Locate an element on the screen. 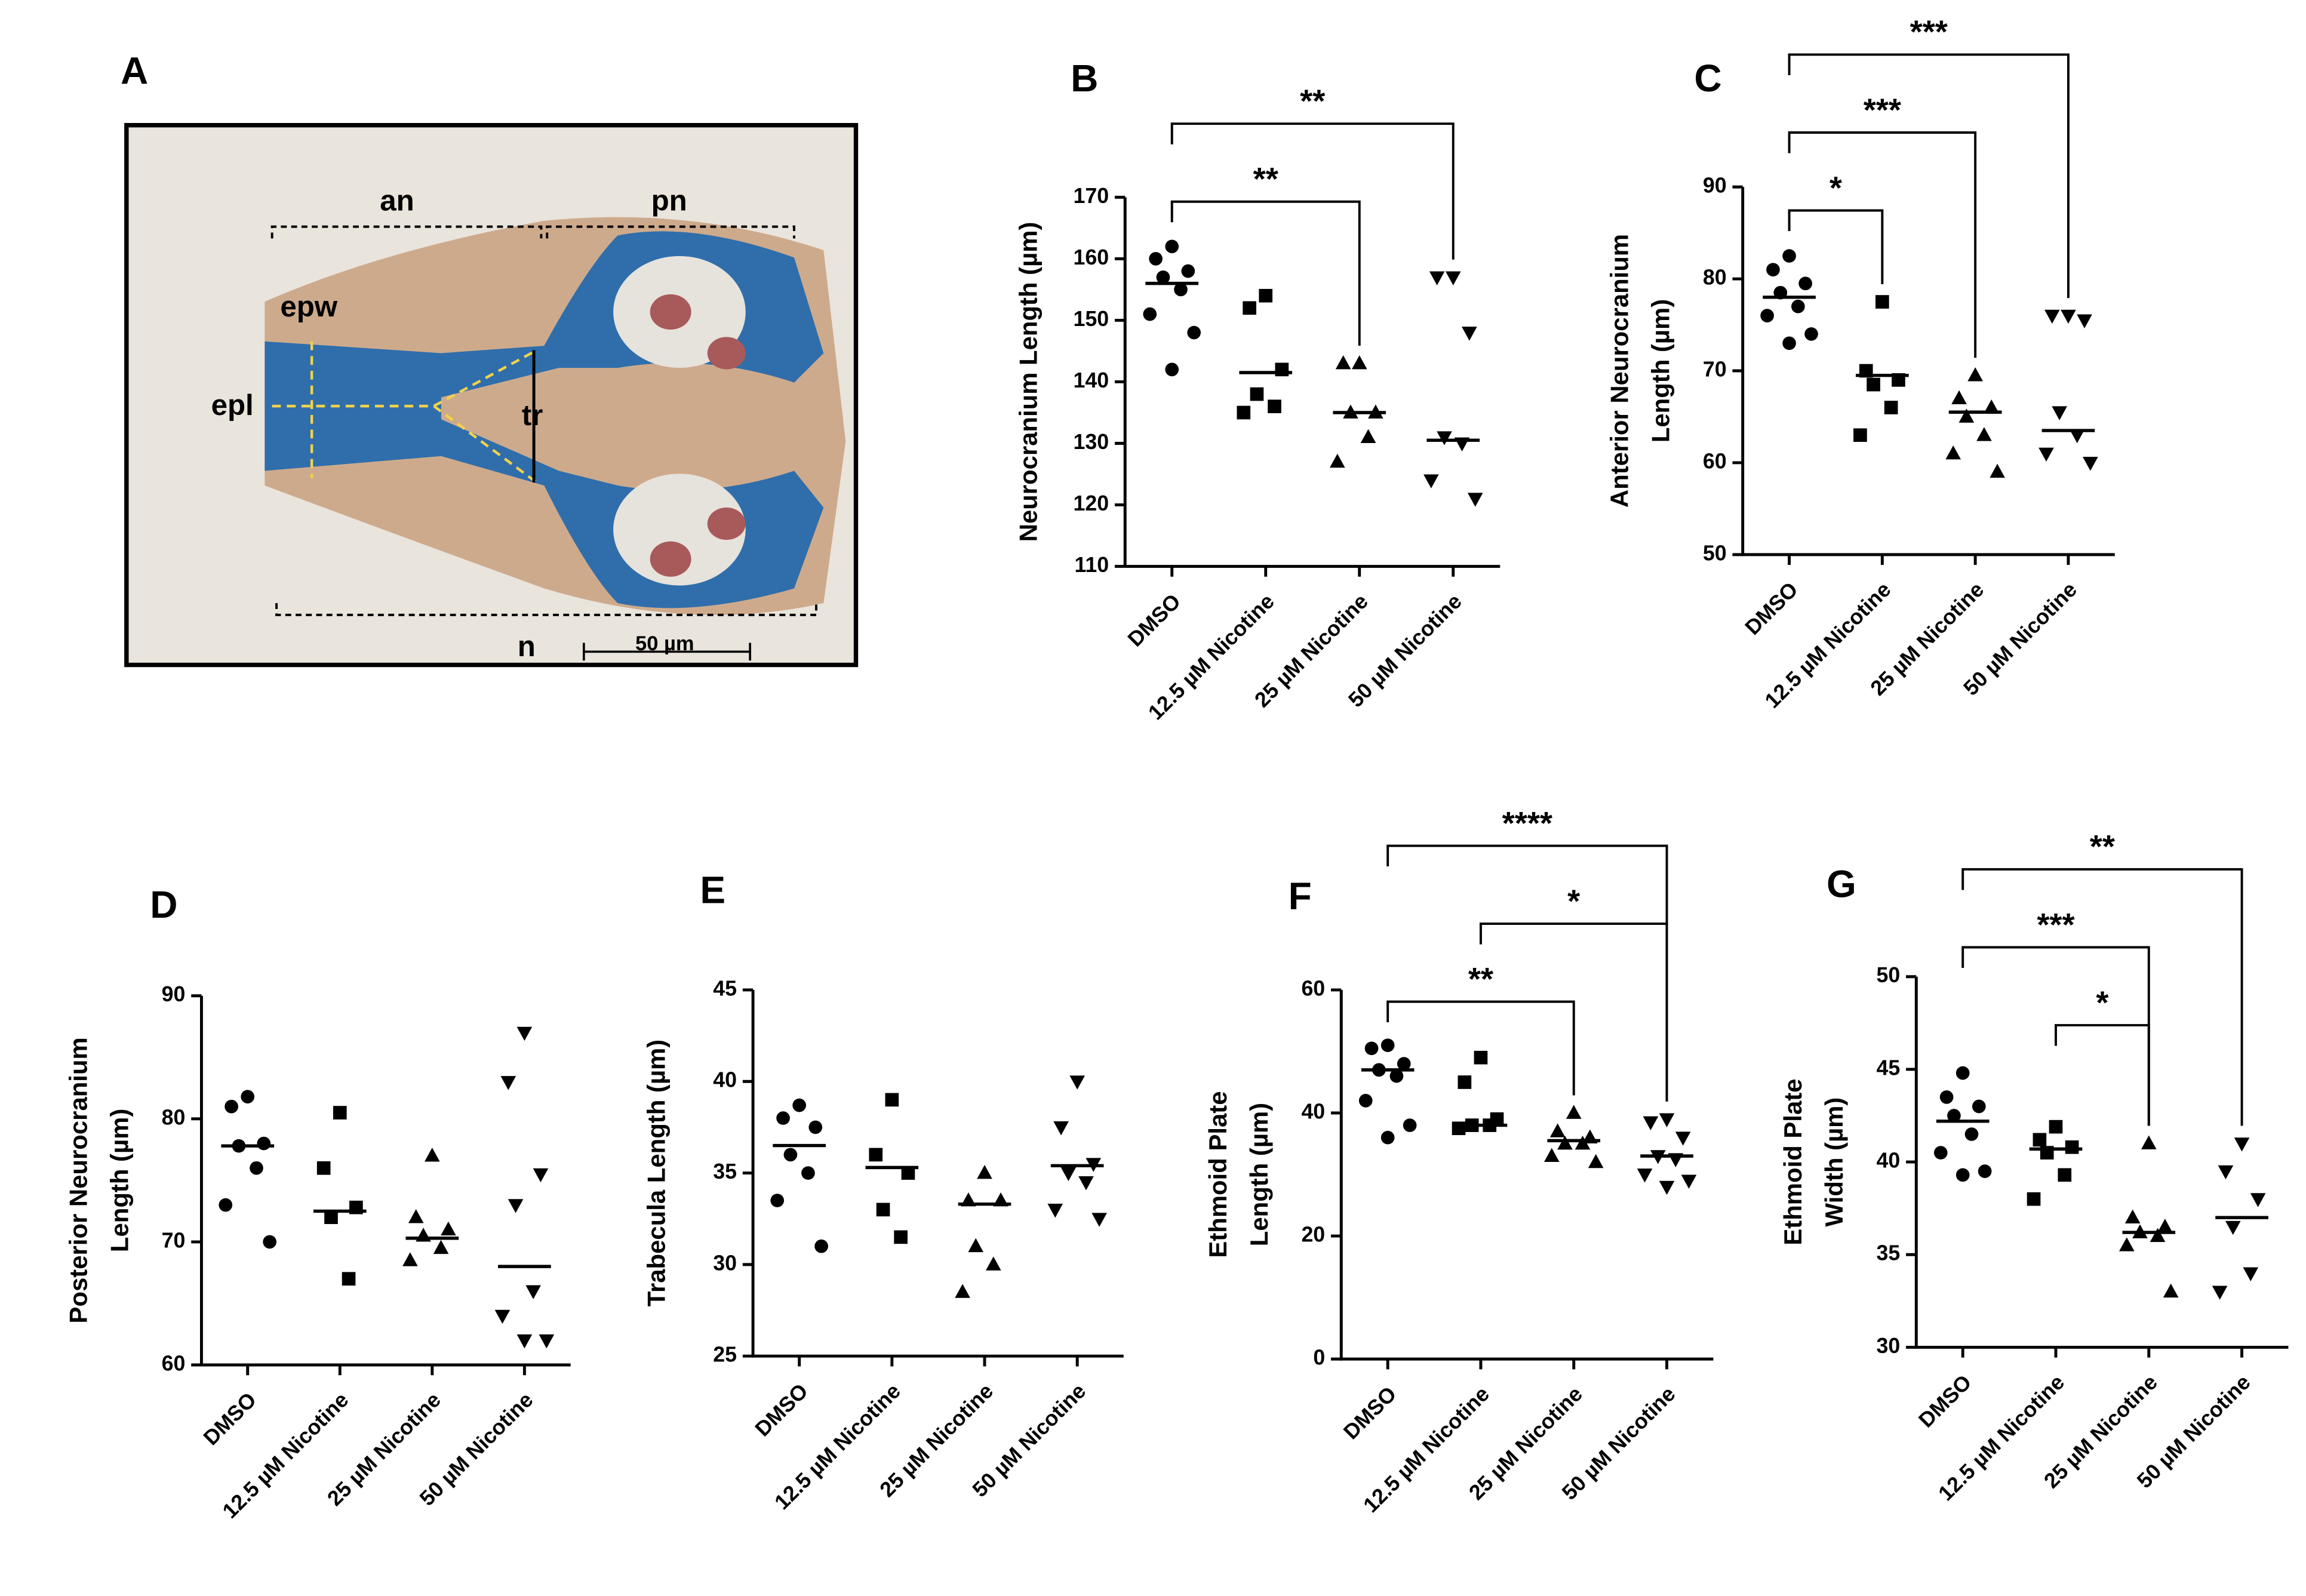 The width and height of the screenshot is (2306, 1596). label: tr is located at coordinates (532, 415).